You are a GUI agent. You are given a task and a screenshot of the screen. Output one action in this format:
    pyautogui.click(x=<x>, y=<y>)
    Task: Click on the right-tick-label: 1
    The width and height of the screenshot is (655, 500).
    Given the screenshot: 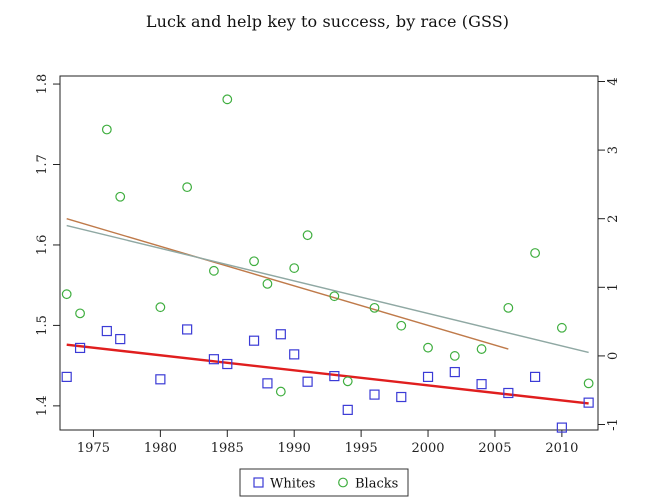 What is the action you would take?
    pyautogui.click(x=613, y=287)
    